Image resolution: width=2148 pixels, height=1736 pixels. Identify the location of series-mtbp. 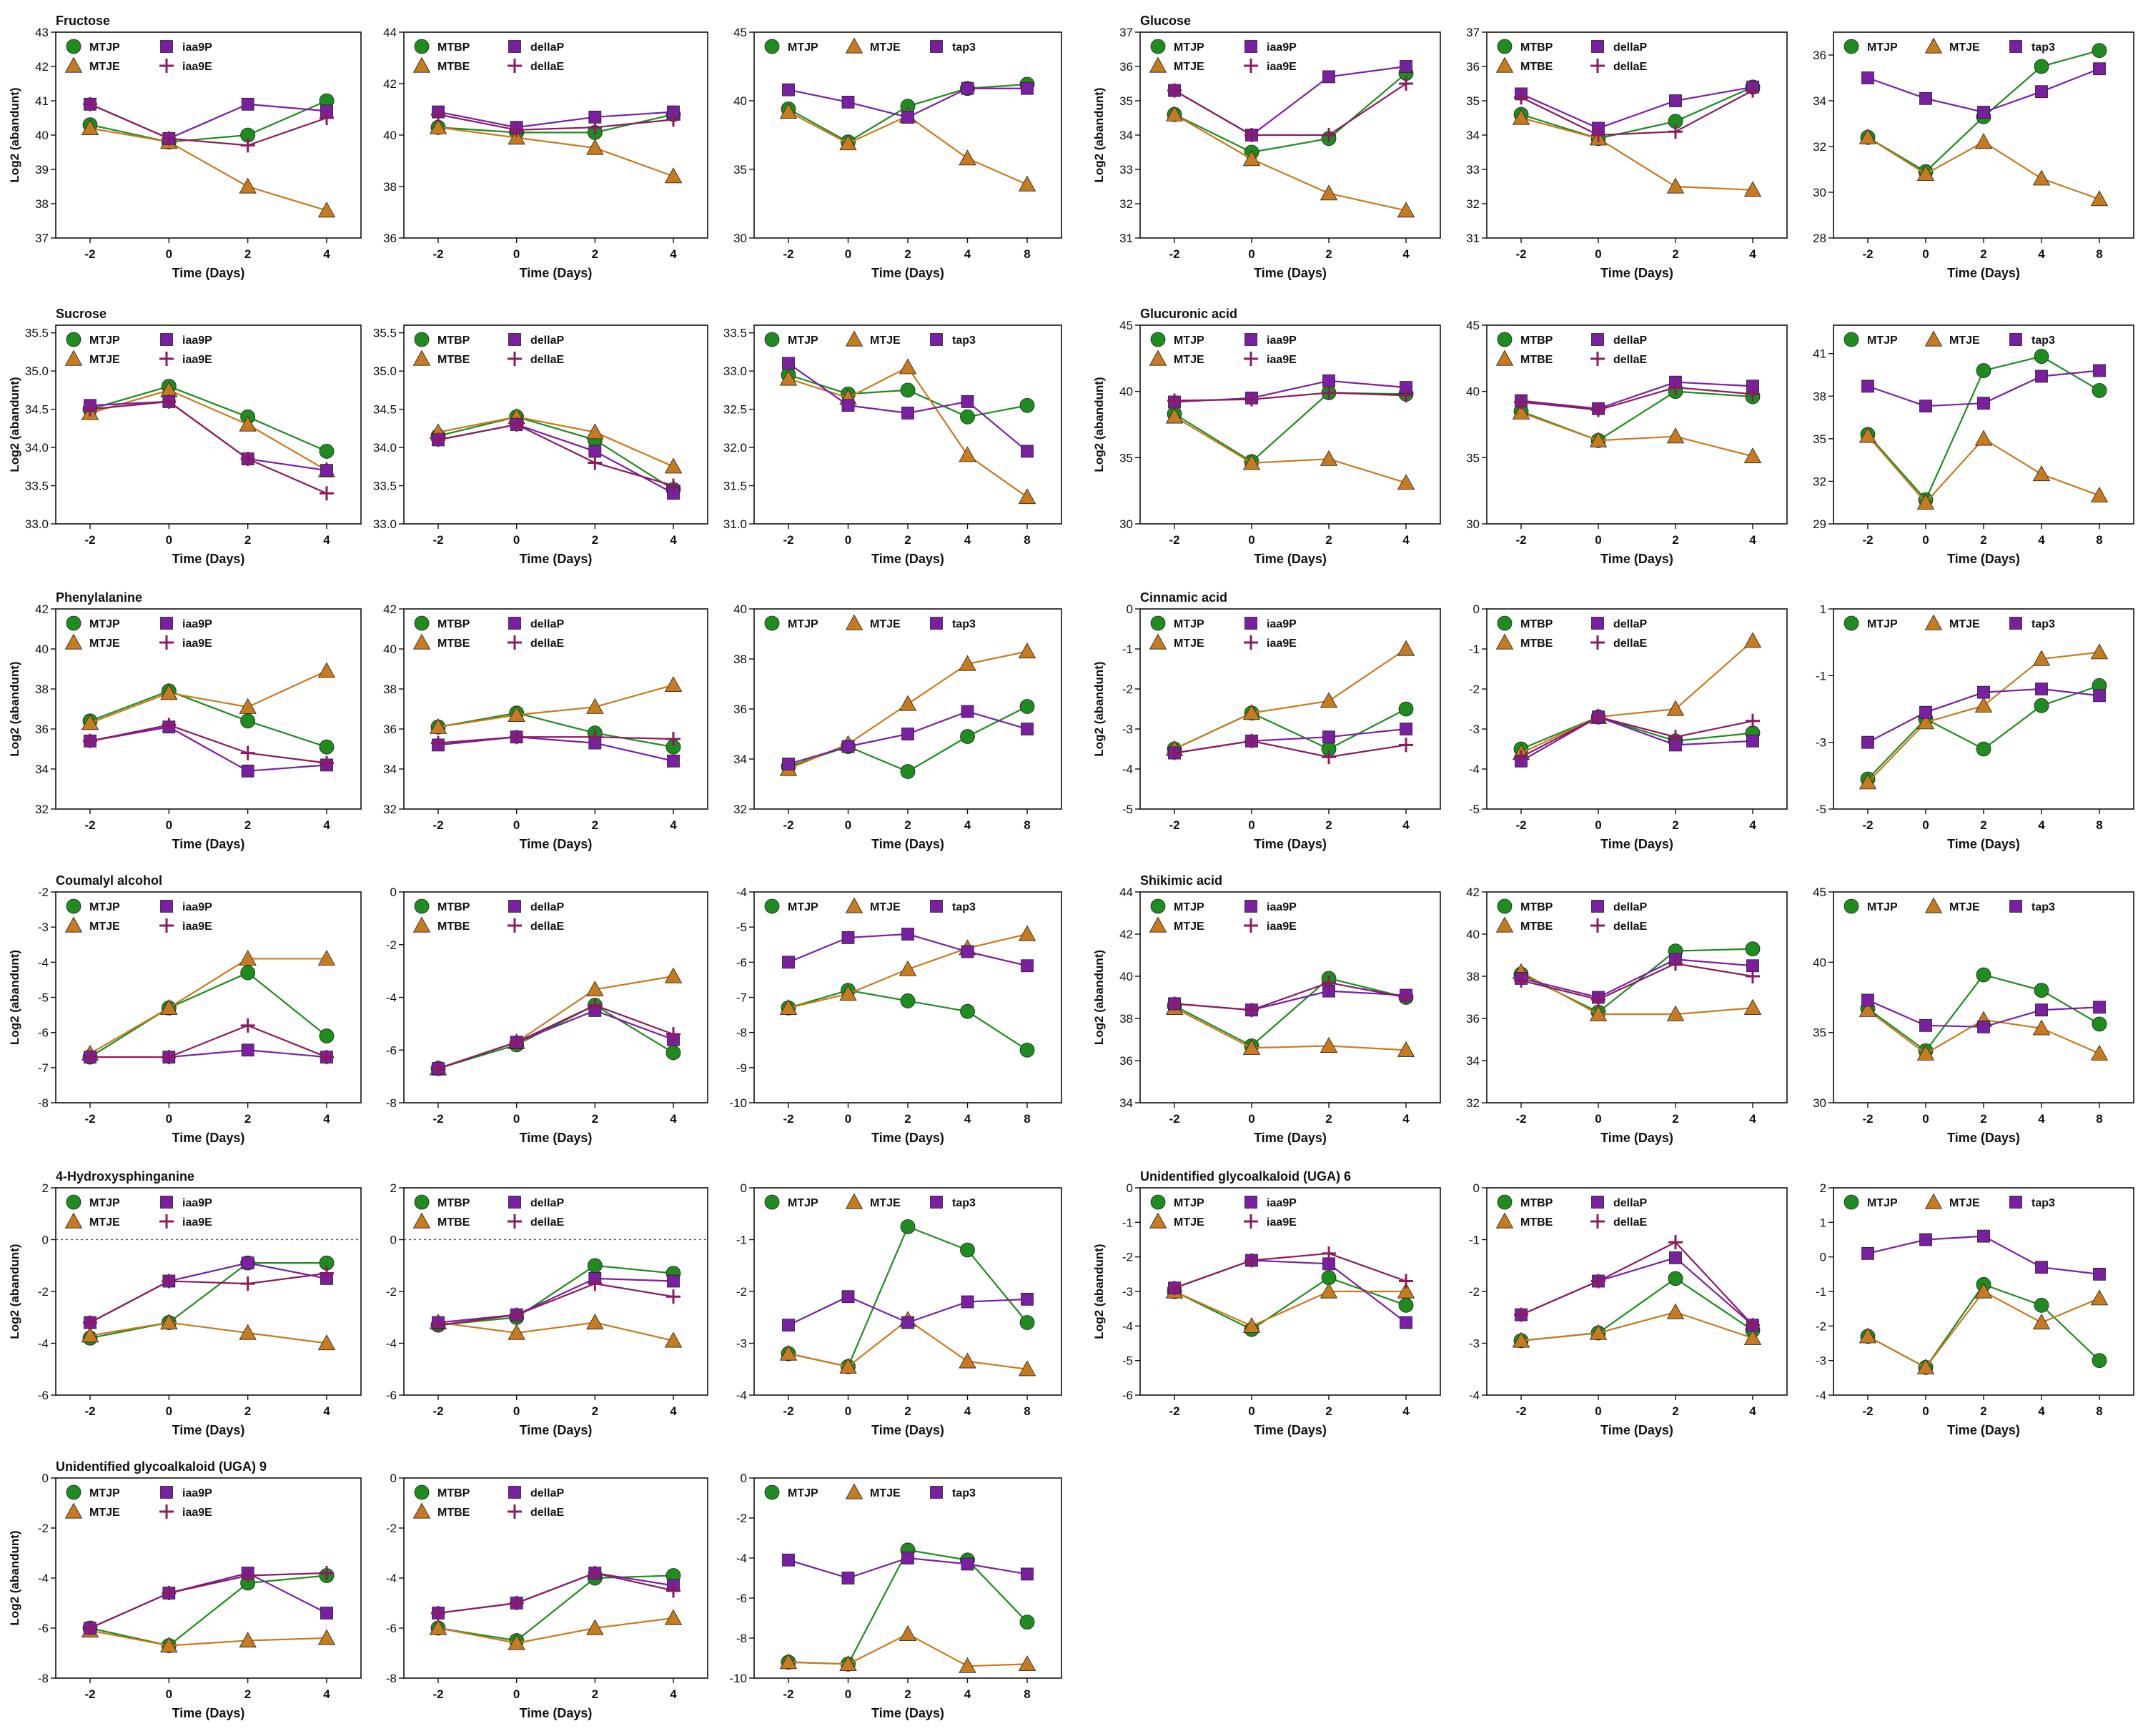
(1637, 113).